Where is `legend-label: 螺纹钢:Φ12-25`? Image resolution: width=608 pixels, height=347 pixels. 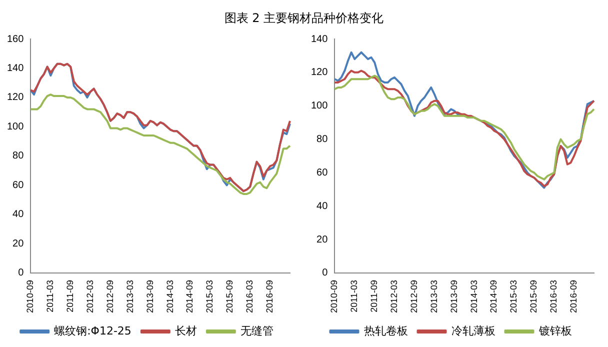
legend-label: 螺纹钢:Φ12-25 is located at coordinates (93, 331).